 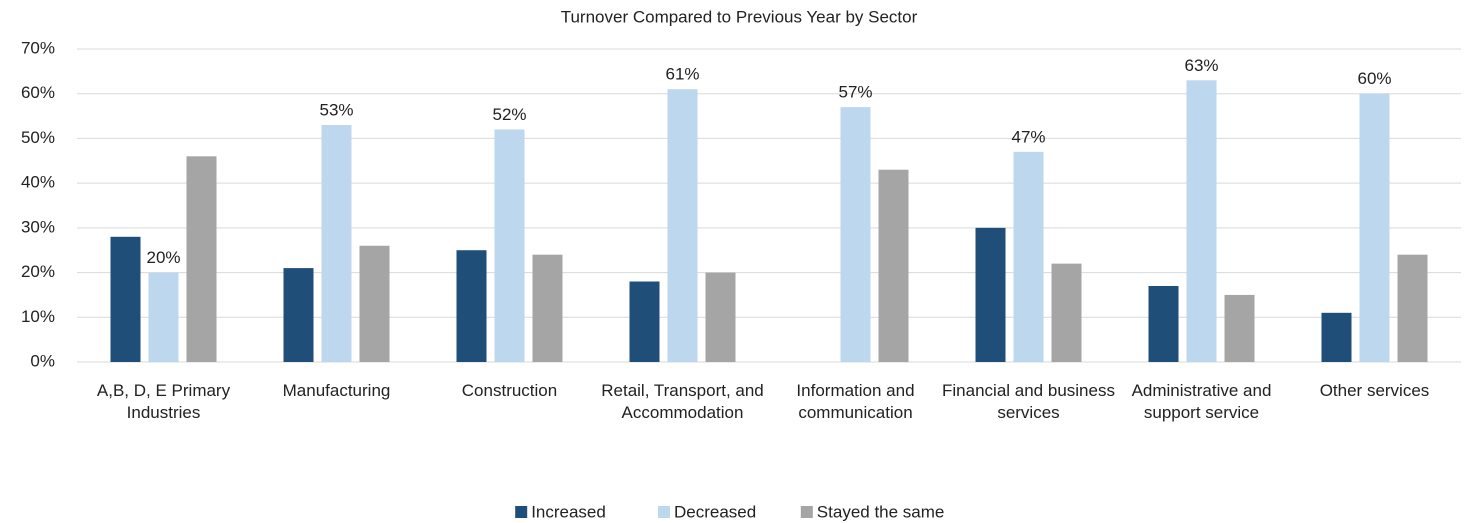 I want to click on data-label: 52%, so click(x=509, y=114).